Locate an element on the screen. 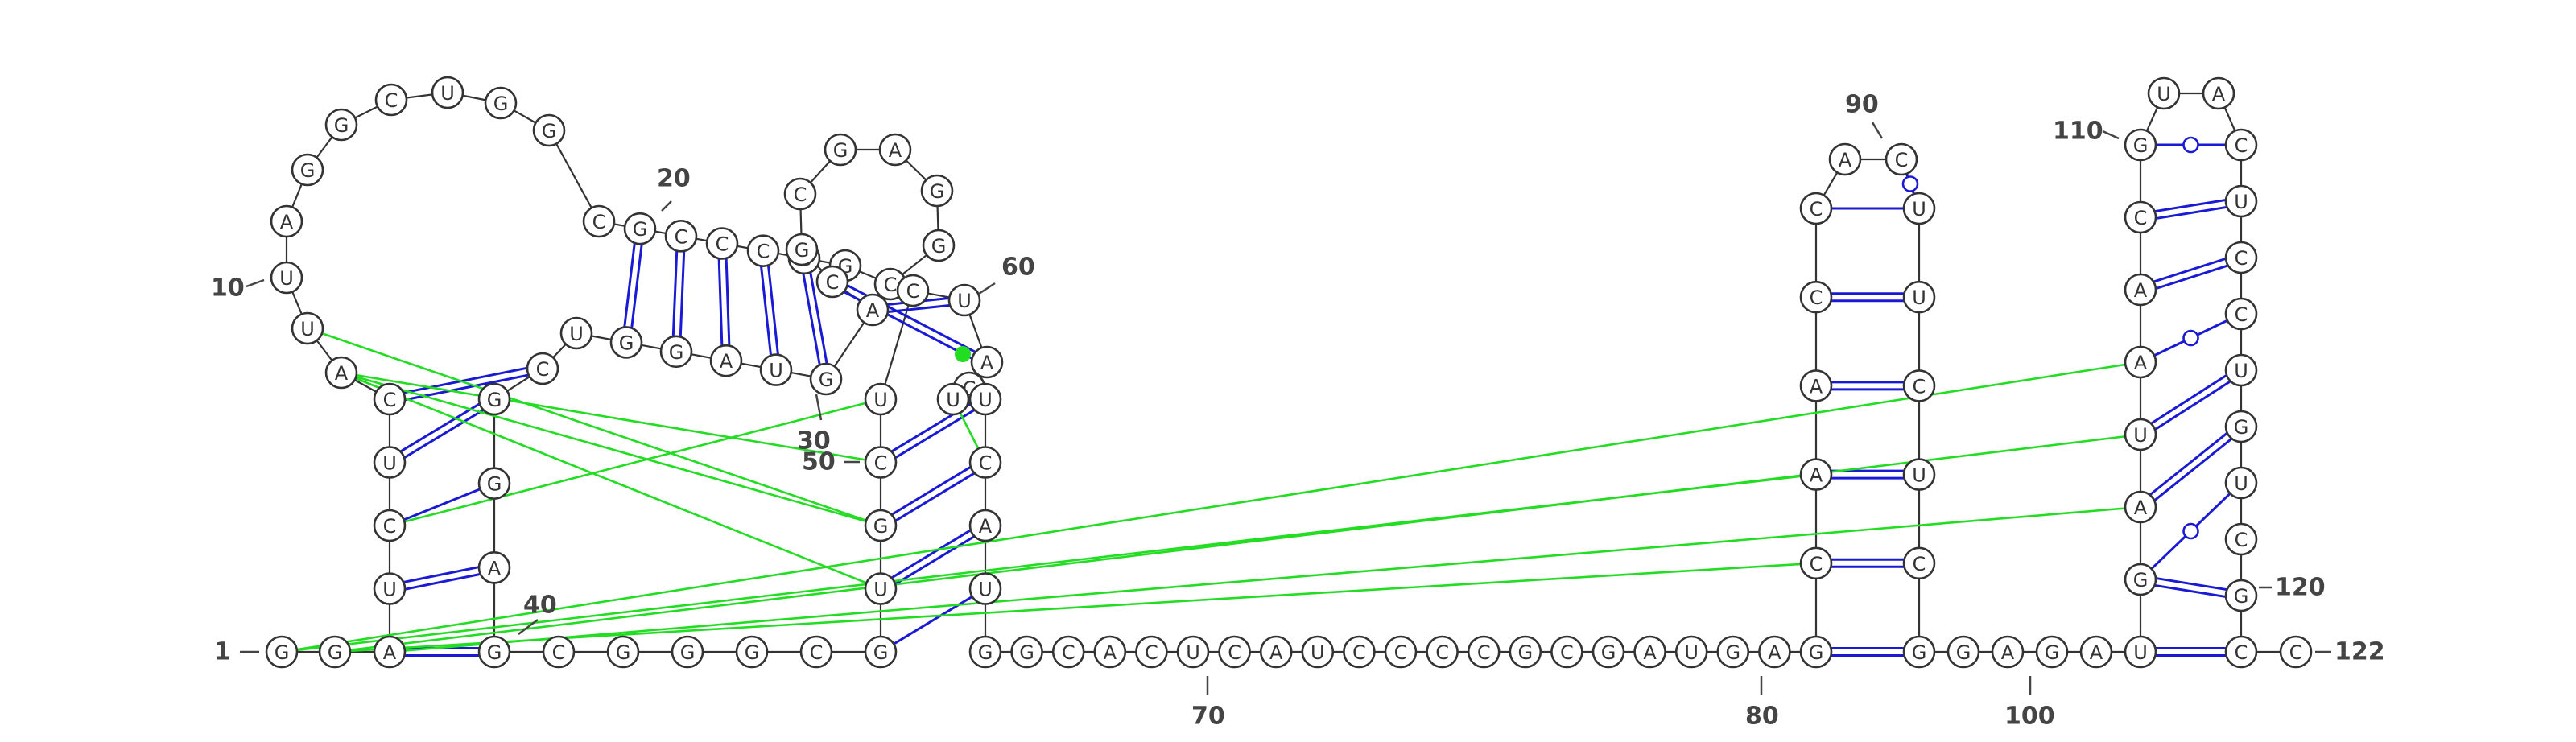  nucleotide-80: A is located at coordinates (1649, 652).